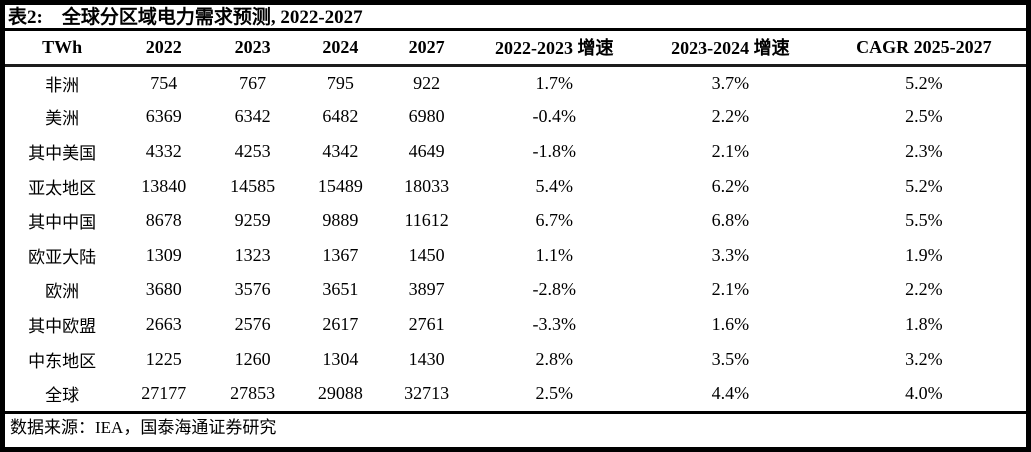 The image size is (1031, 452). What do you see at coordinates (62, 326) in the screenshot?
I see `row-label: 其中欧盟` at bounding box center [62, 326].